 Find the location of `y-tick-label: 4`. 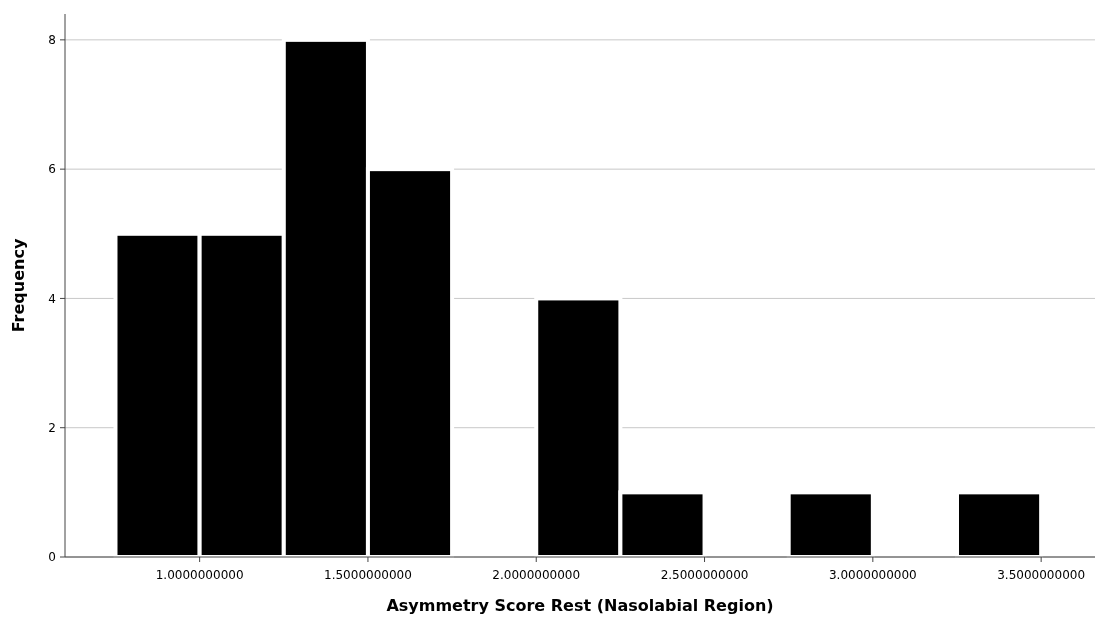

y-tick-label: 4 is located at coordinates (52, 298).